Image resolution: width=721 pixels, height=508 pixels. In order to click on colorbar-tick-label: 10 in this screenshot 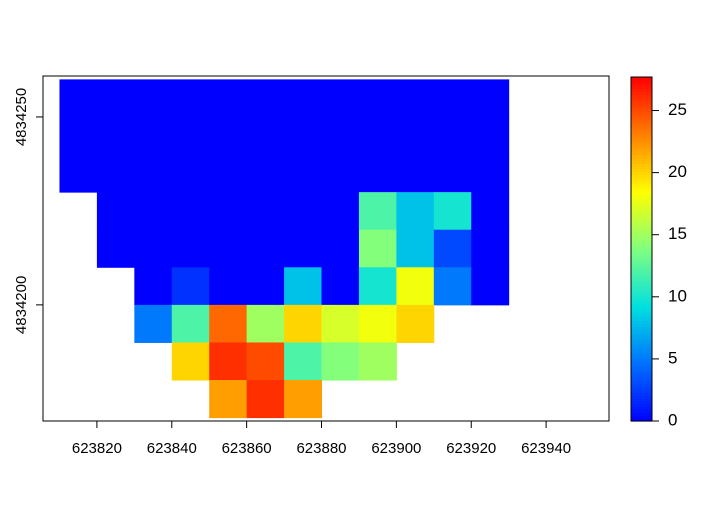, I will do `click(677, 295)`.